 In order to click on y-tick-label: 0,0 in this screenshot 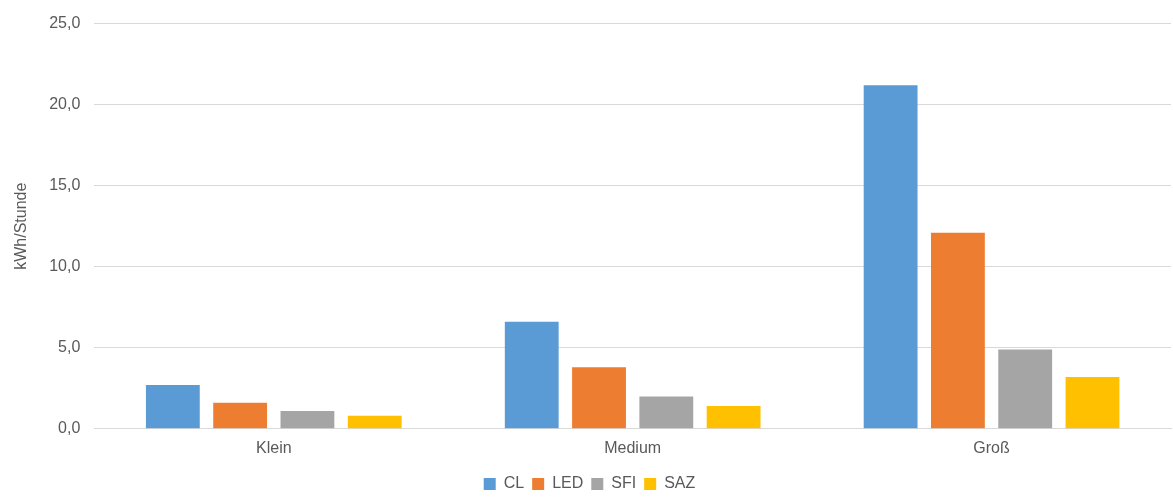, I will do `click(69, 428)`.